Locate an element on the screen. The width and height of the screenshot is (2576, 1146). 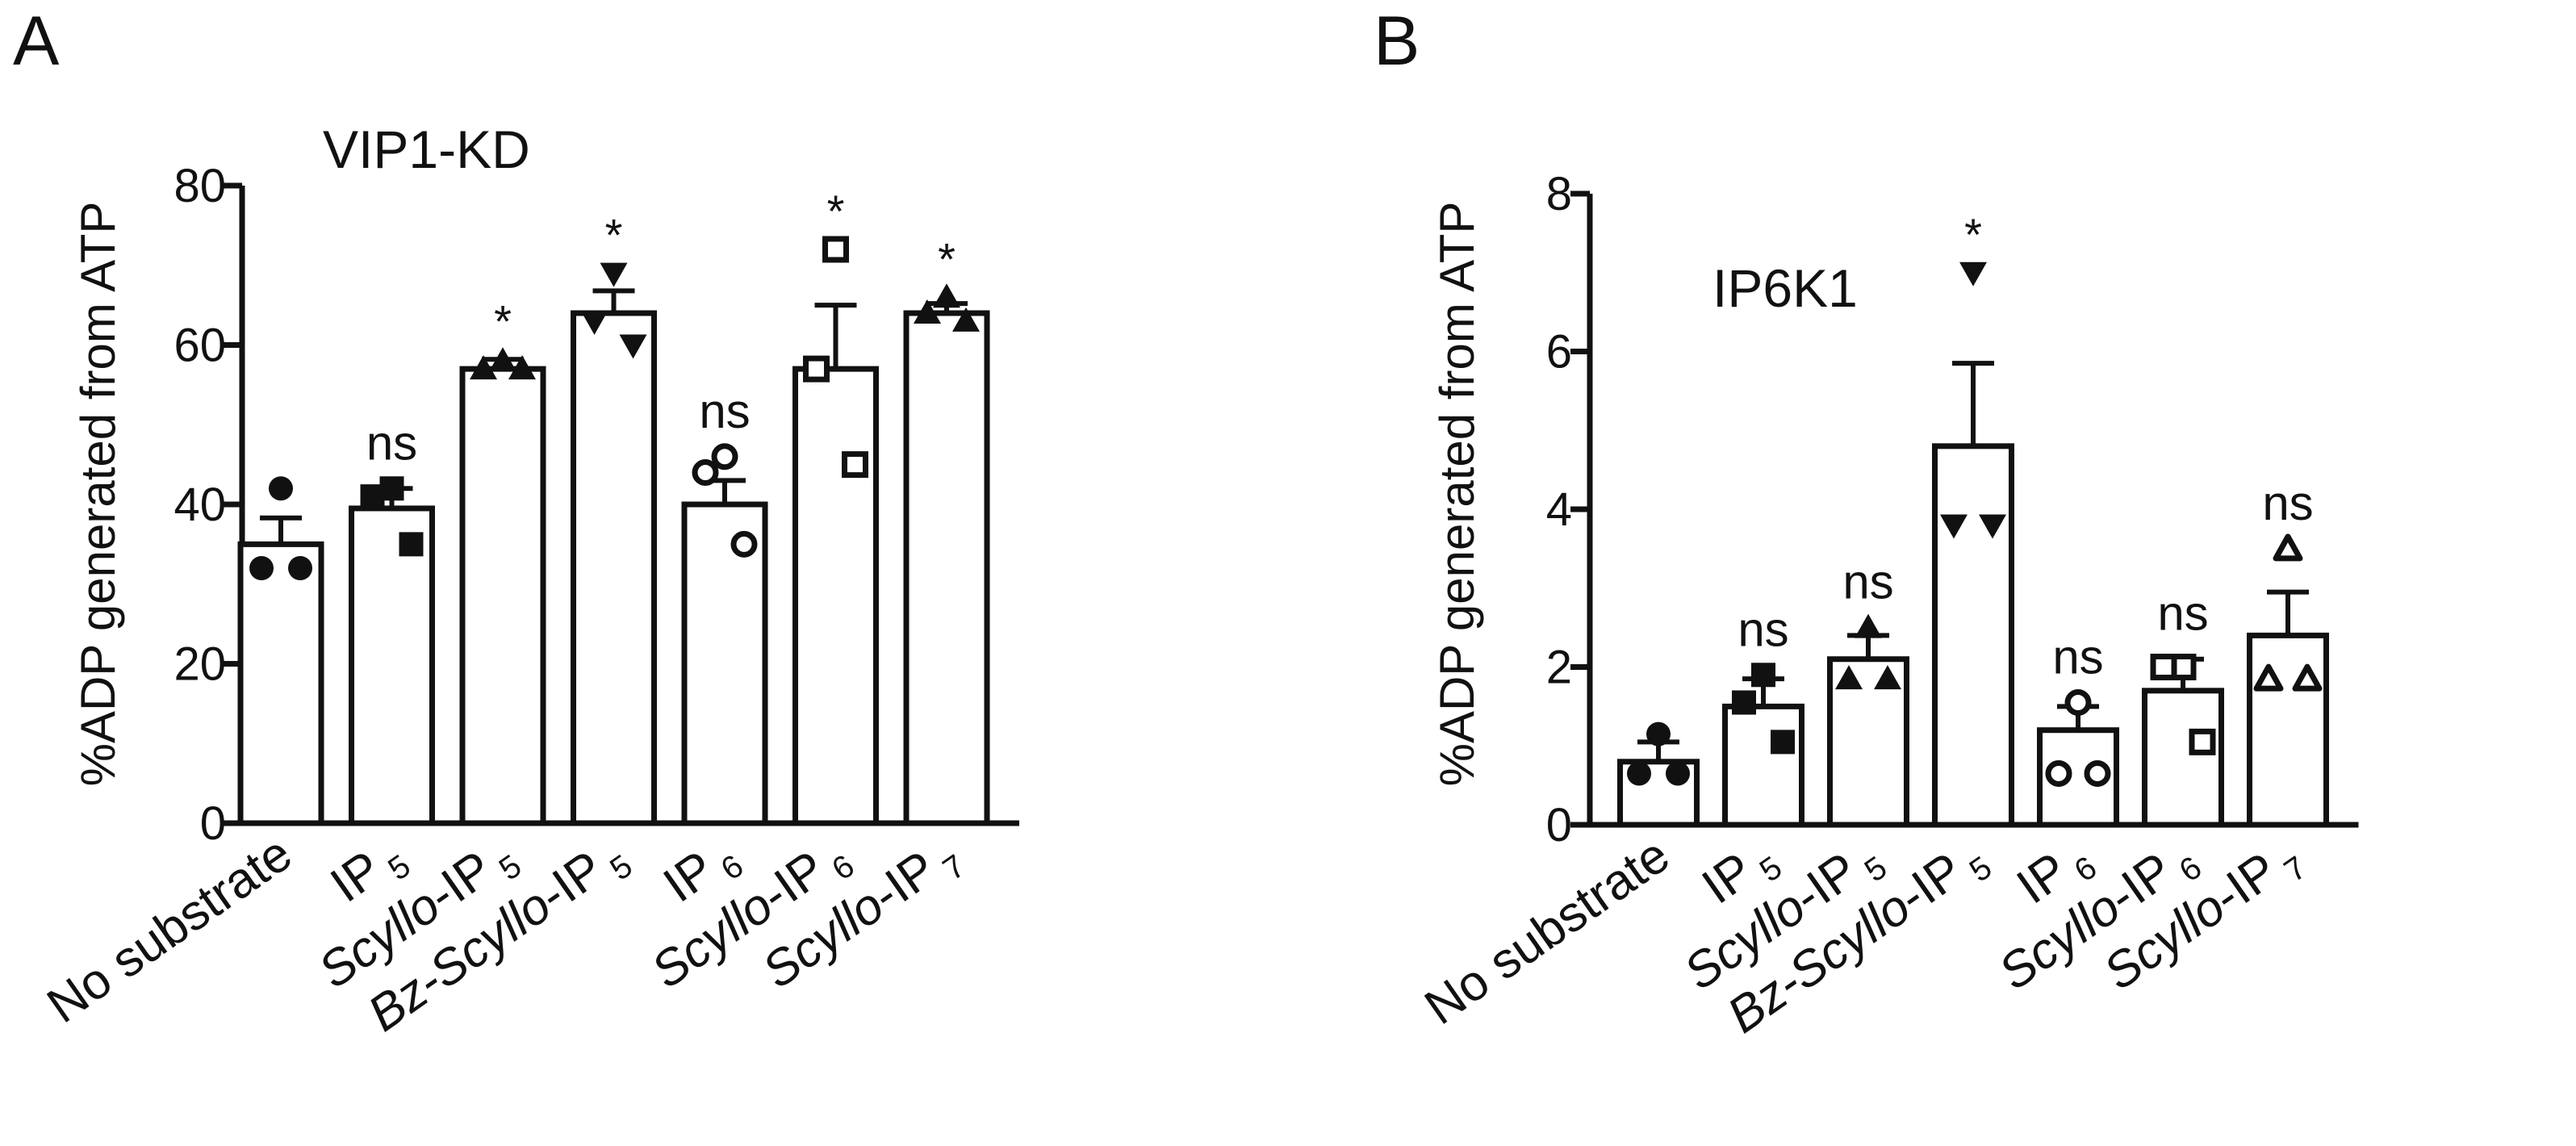
y-tick-label: 2 is located at coordinates (1559, 668).